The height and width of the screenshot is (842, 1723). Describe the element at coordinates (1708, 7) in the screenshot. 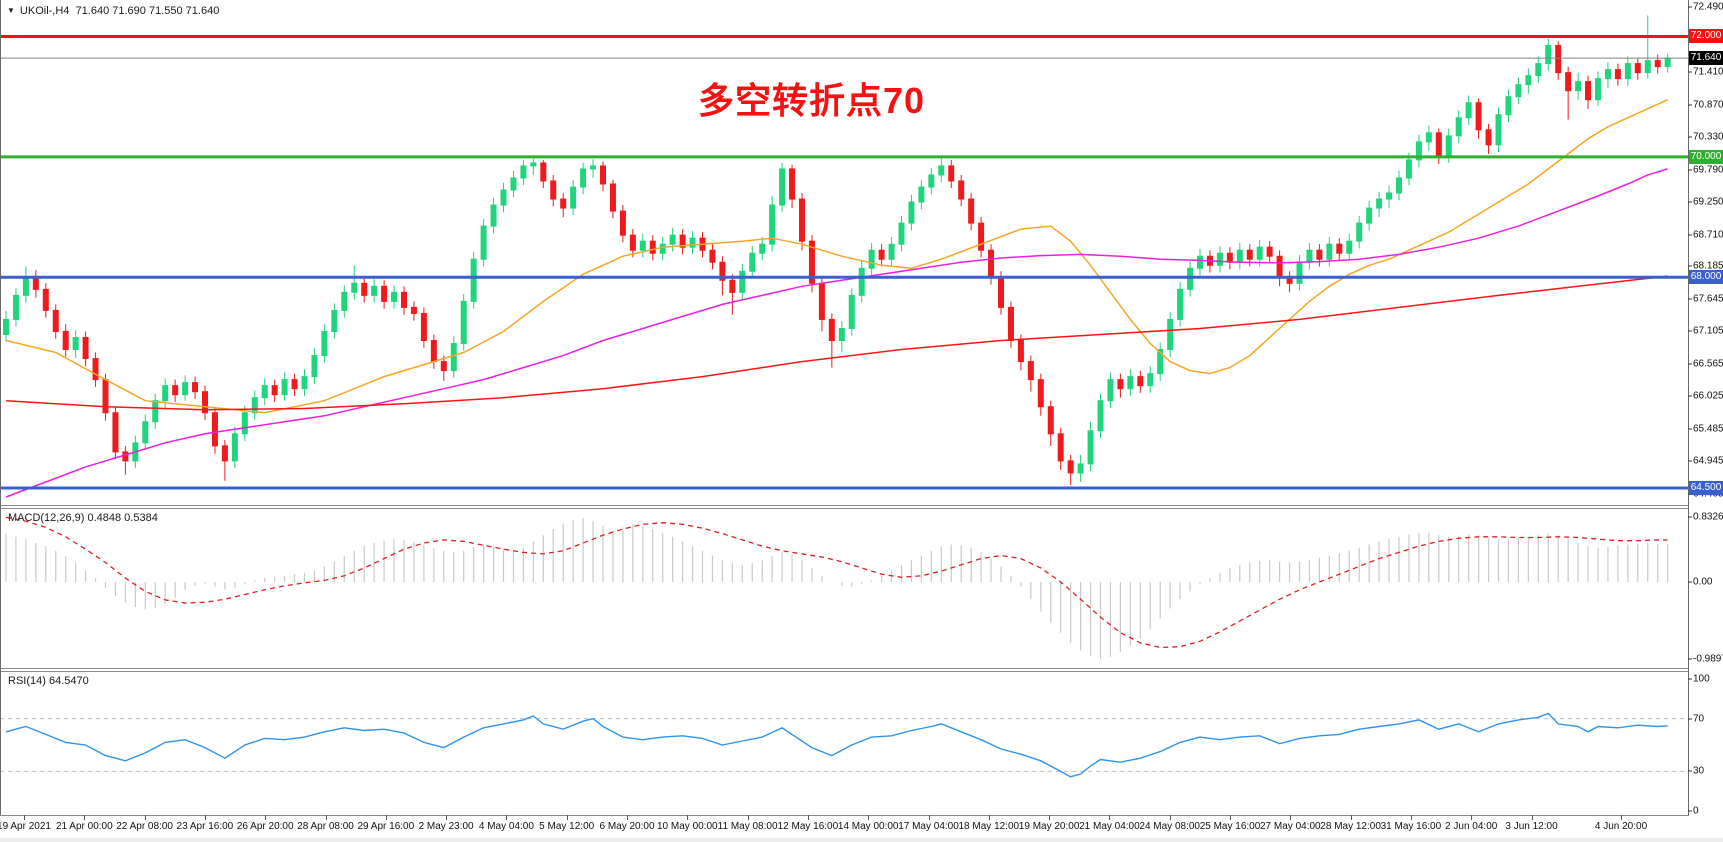

I see `price-axis-label: 72.490` at that location.